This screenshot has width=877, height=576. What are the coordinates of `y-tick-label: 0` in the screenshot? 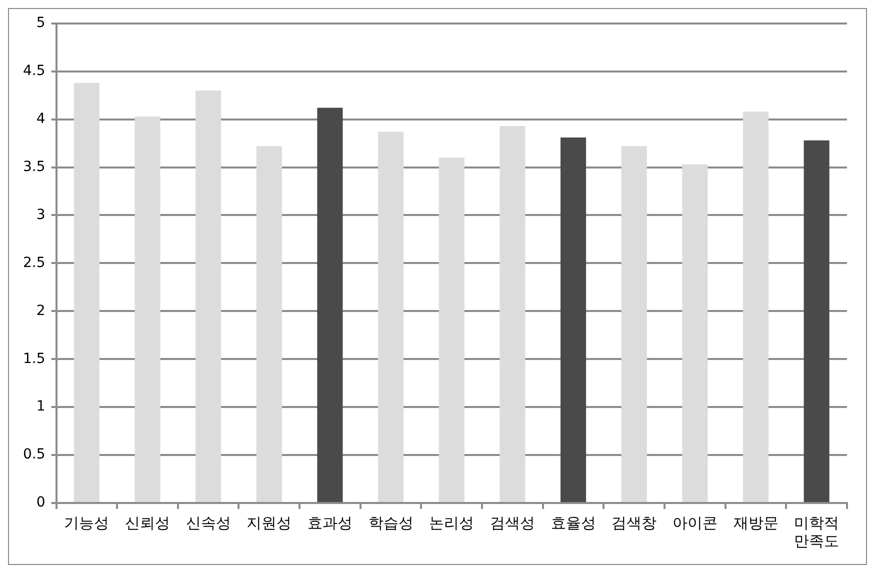 It's located at (41, 502).